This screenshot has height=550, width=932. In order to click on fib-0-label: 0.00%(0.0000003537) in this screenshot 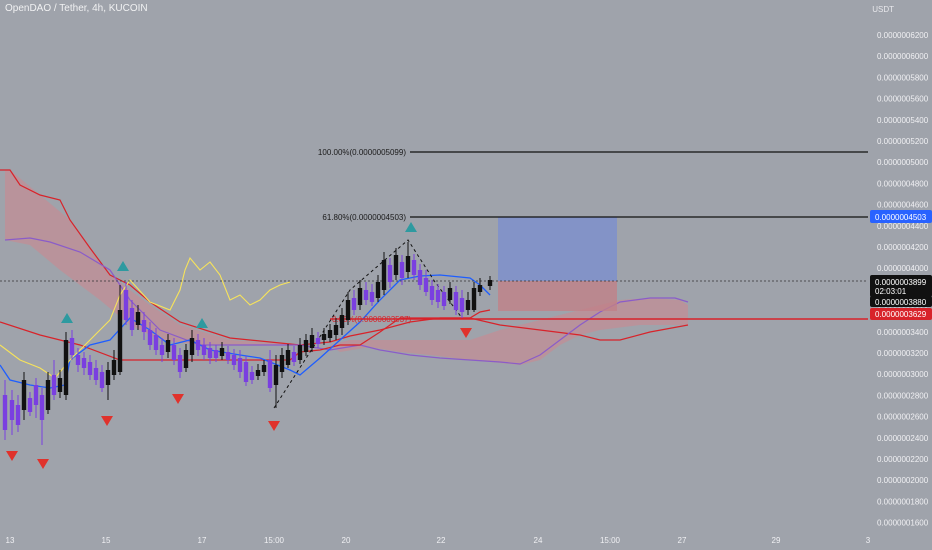, I will do `click(372, 319)`.